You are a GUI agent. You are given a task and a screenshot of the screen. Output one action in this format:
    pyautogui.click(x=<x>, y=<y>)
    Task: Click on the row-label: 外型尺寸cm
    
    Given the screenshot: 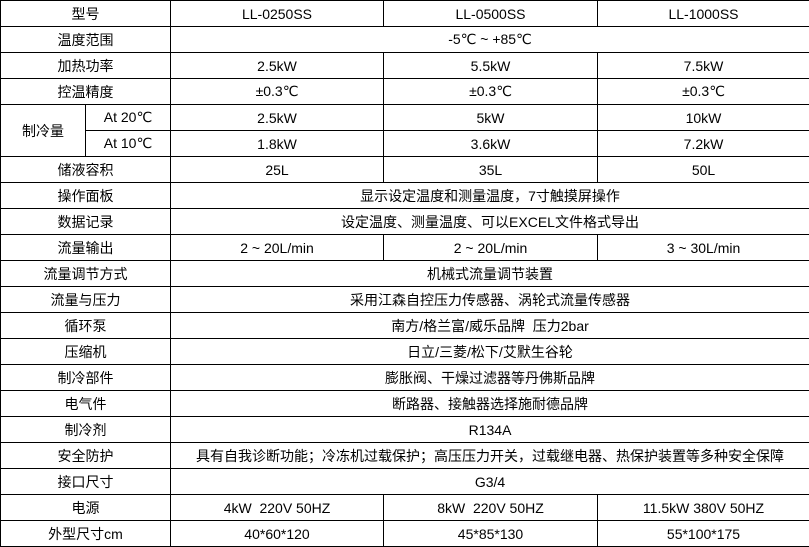 What is the action you would take?
    pyautogui.click(x=85, y=533)
    